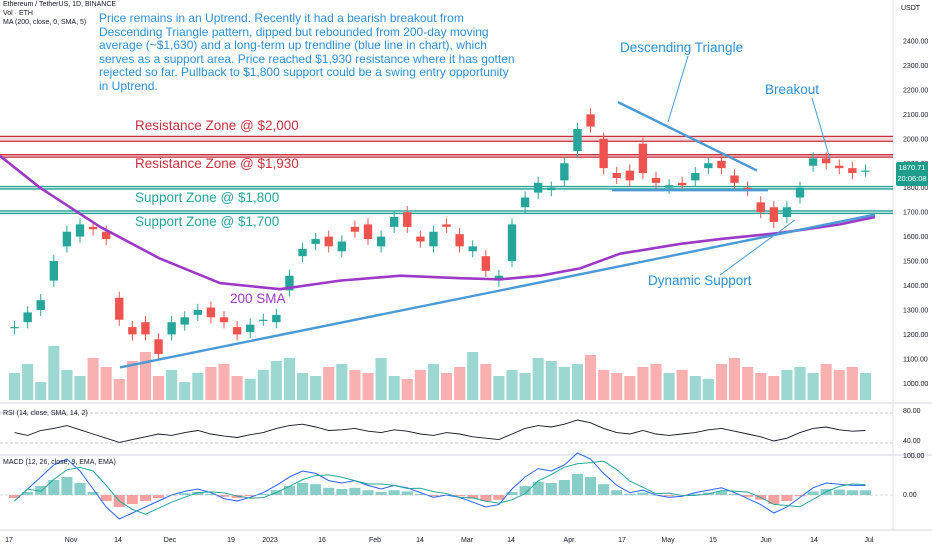  What do you see at coordinates (668, 540) in the screenshot?
I see `time-tick-label: May` at bounding box center [668, 540].